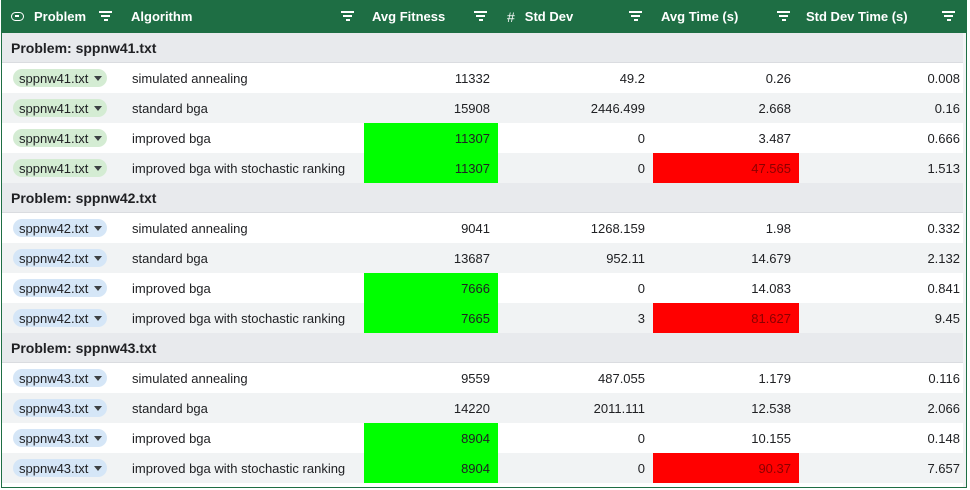 This screenshot has width=970, height=490. What do you see at coordinates (575, 78) in the screenshot?
I see `cell-std-dev: 49.2` at bounding box center [575, 78].